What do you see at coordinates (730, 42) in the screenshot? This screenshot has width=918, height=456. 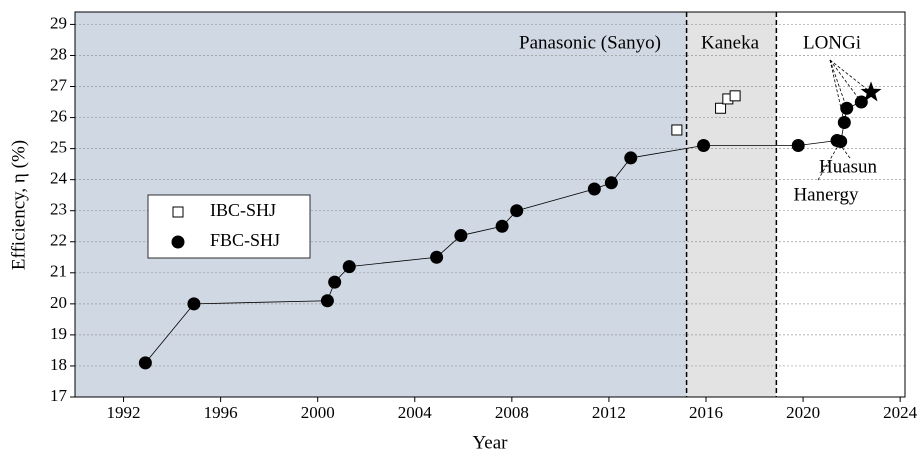 I see `region-label: Kaneka` at bounding box center [730, 42].